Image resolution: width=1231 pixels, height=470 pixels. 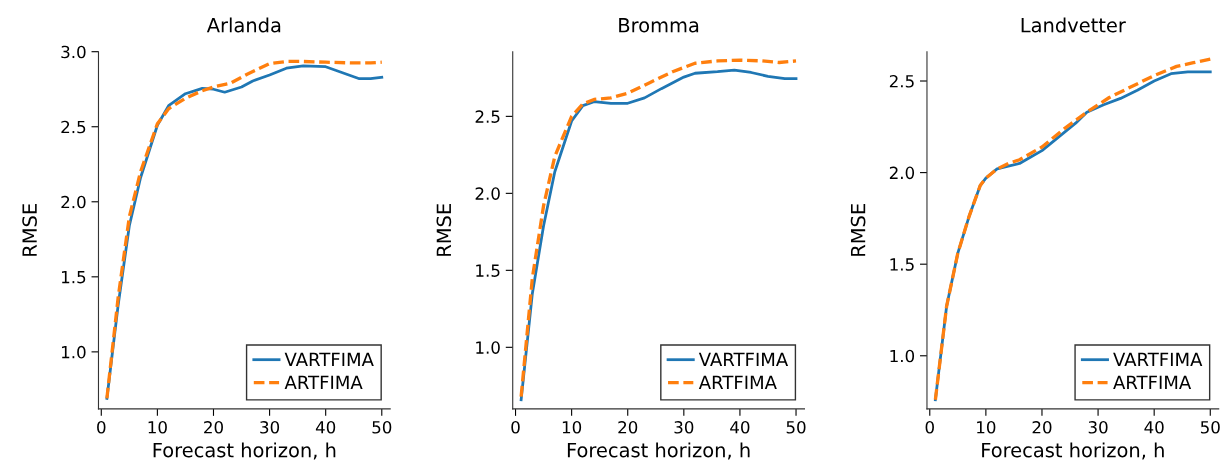 What do you see at coordinates (1073, 25) in the screenshot?
I see `chart-title: Landvetter` at bounding box center [1073, 25].